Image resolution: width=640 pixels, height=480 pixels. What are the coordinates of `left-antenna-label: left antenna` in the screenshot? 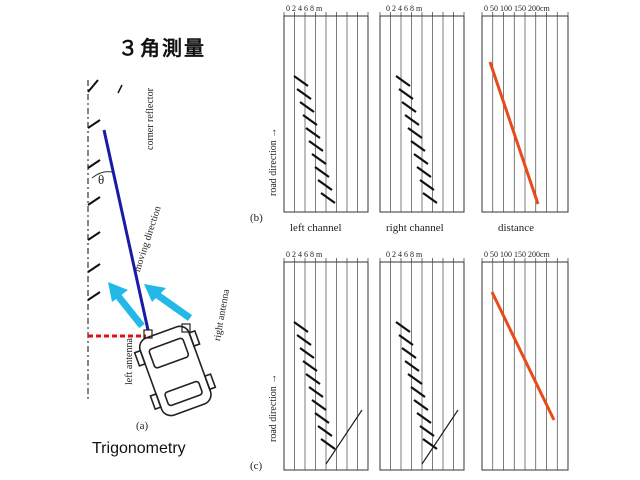 It's located at (129, 361).